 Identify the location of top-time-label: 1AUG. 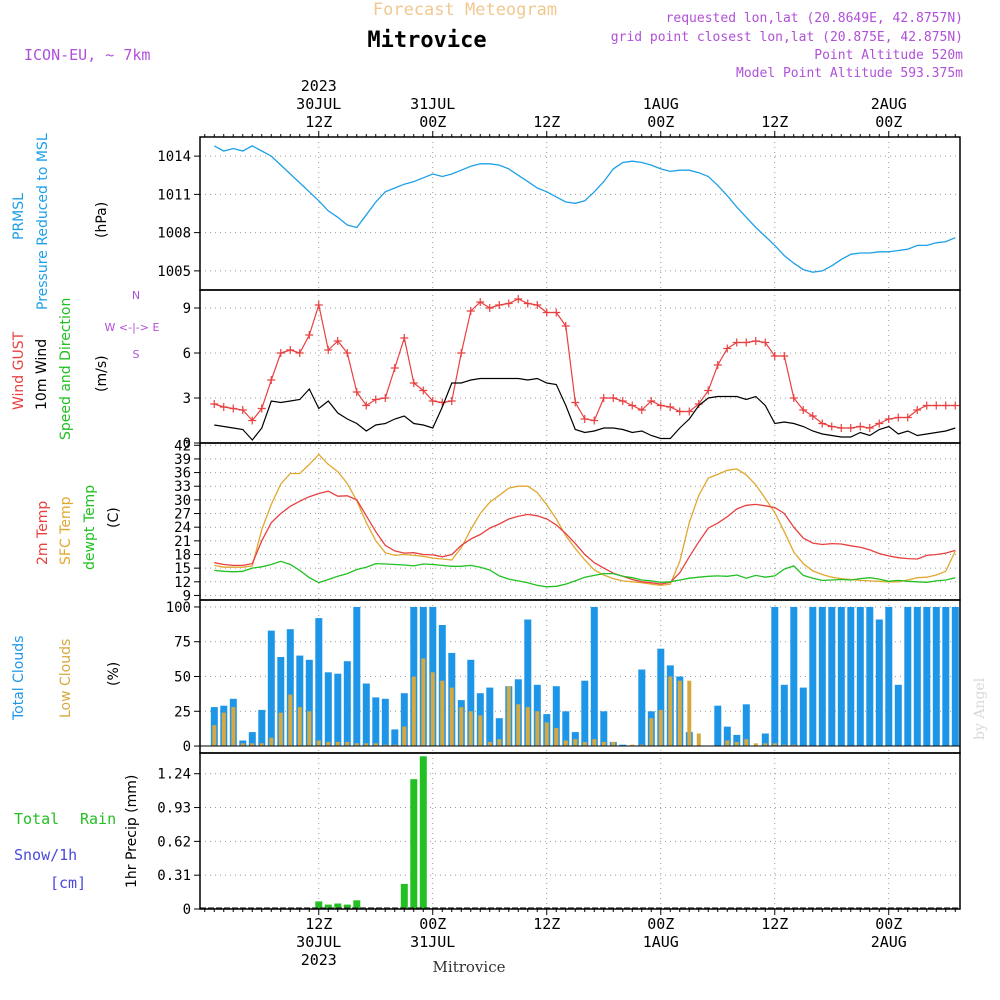
(661, 104).